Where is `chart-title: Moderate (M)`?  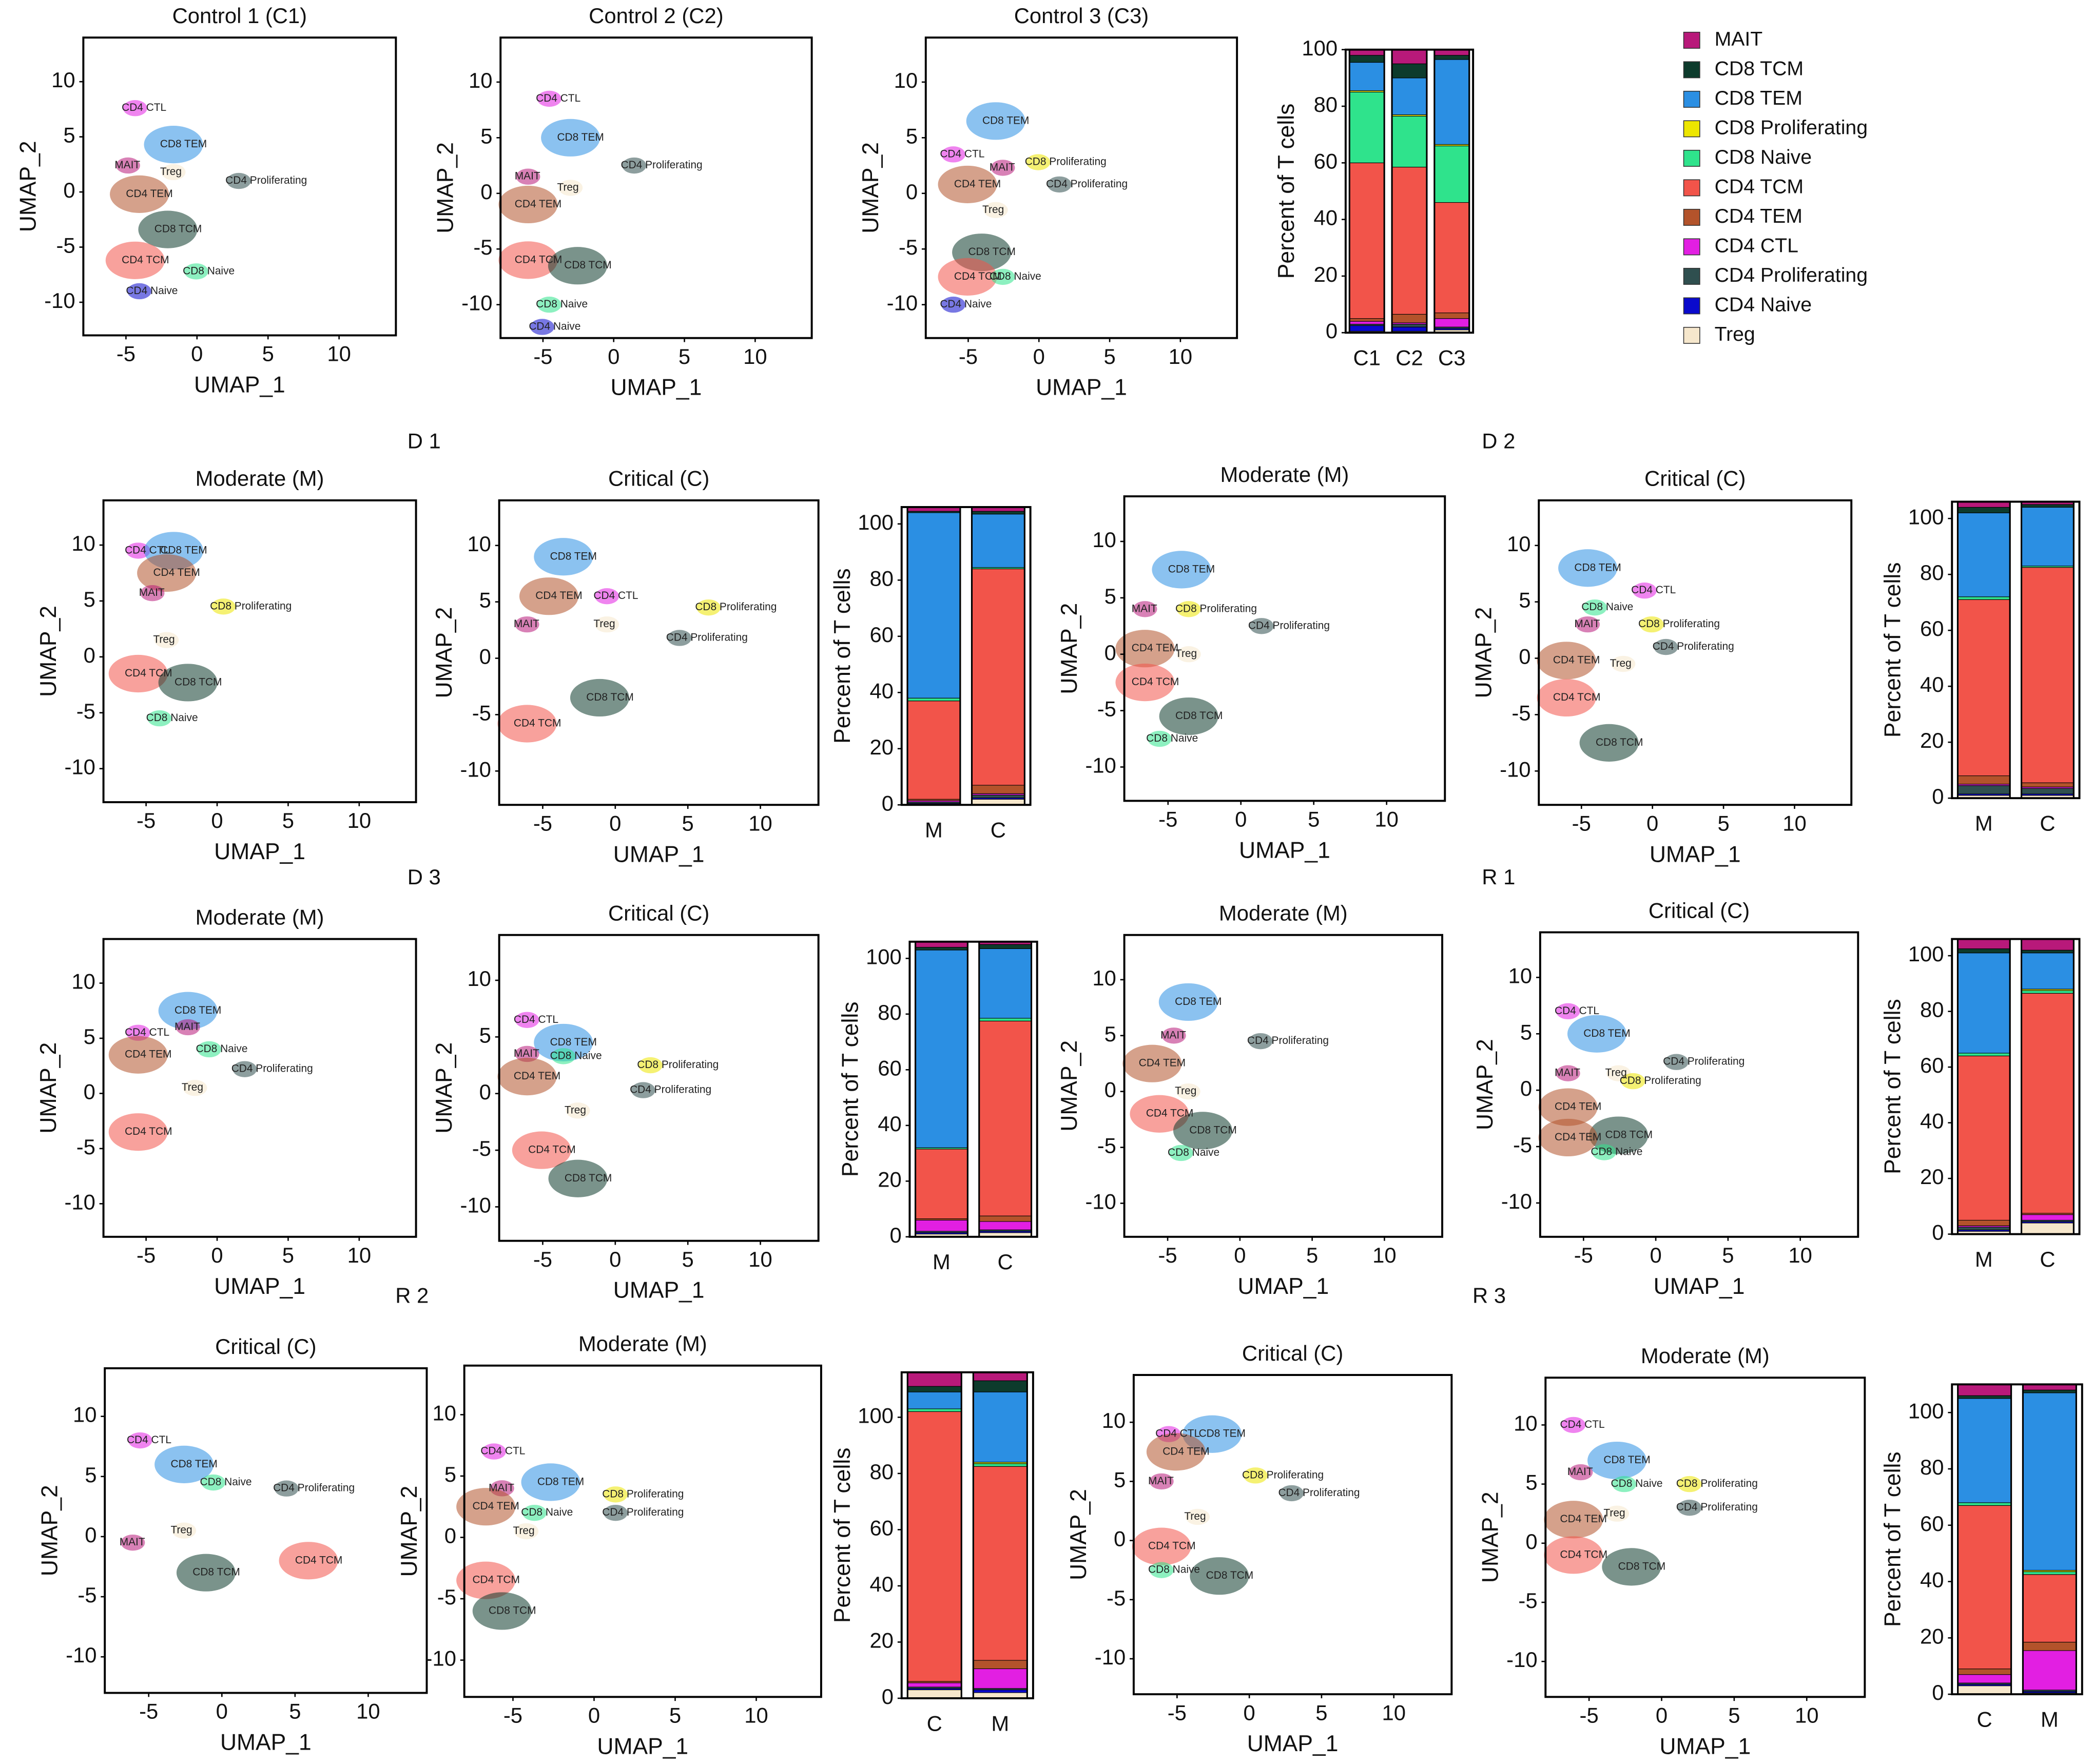
chart-title: Moderate (M) is located at coordinates (260, 479).